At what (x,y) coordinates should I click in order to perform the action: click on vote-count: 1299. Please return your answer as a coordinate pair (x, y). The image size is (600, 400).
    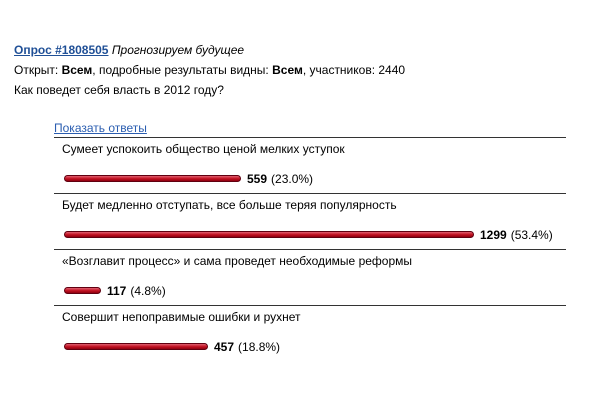
    Looking at the image, I should click on (493, 234).